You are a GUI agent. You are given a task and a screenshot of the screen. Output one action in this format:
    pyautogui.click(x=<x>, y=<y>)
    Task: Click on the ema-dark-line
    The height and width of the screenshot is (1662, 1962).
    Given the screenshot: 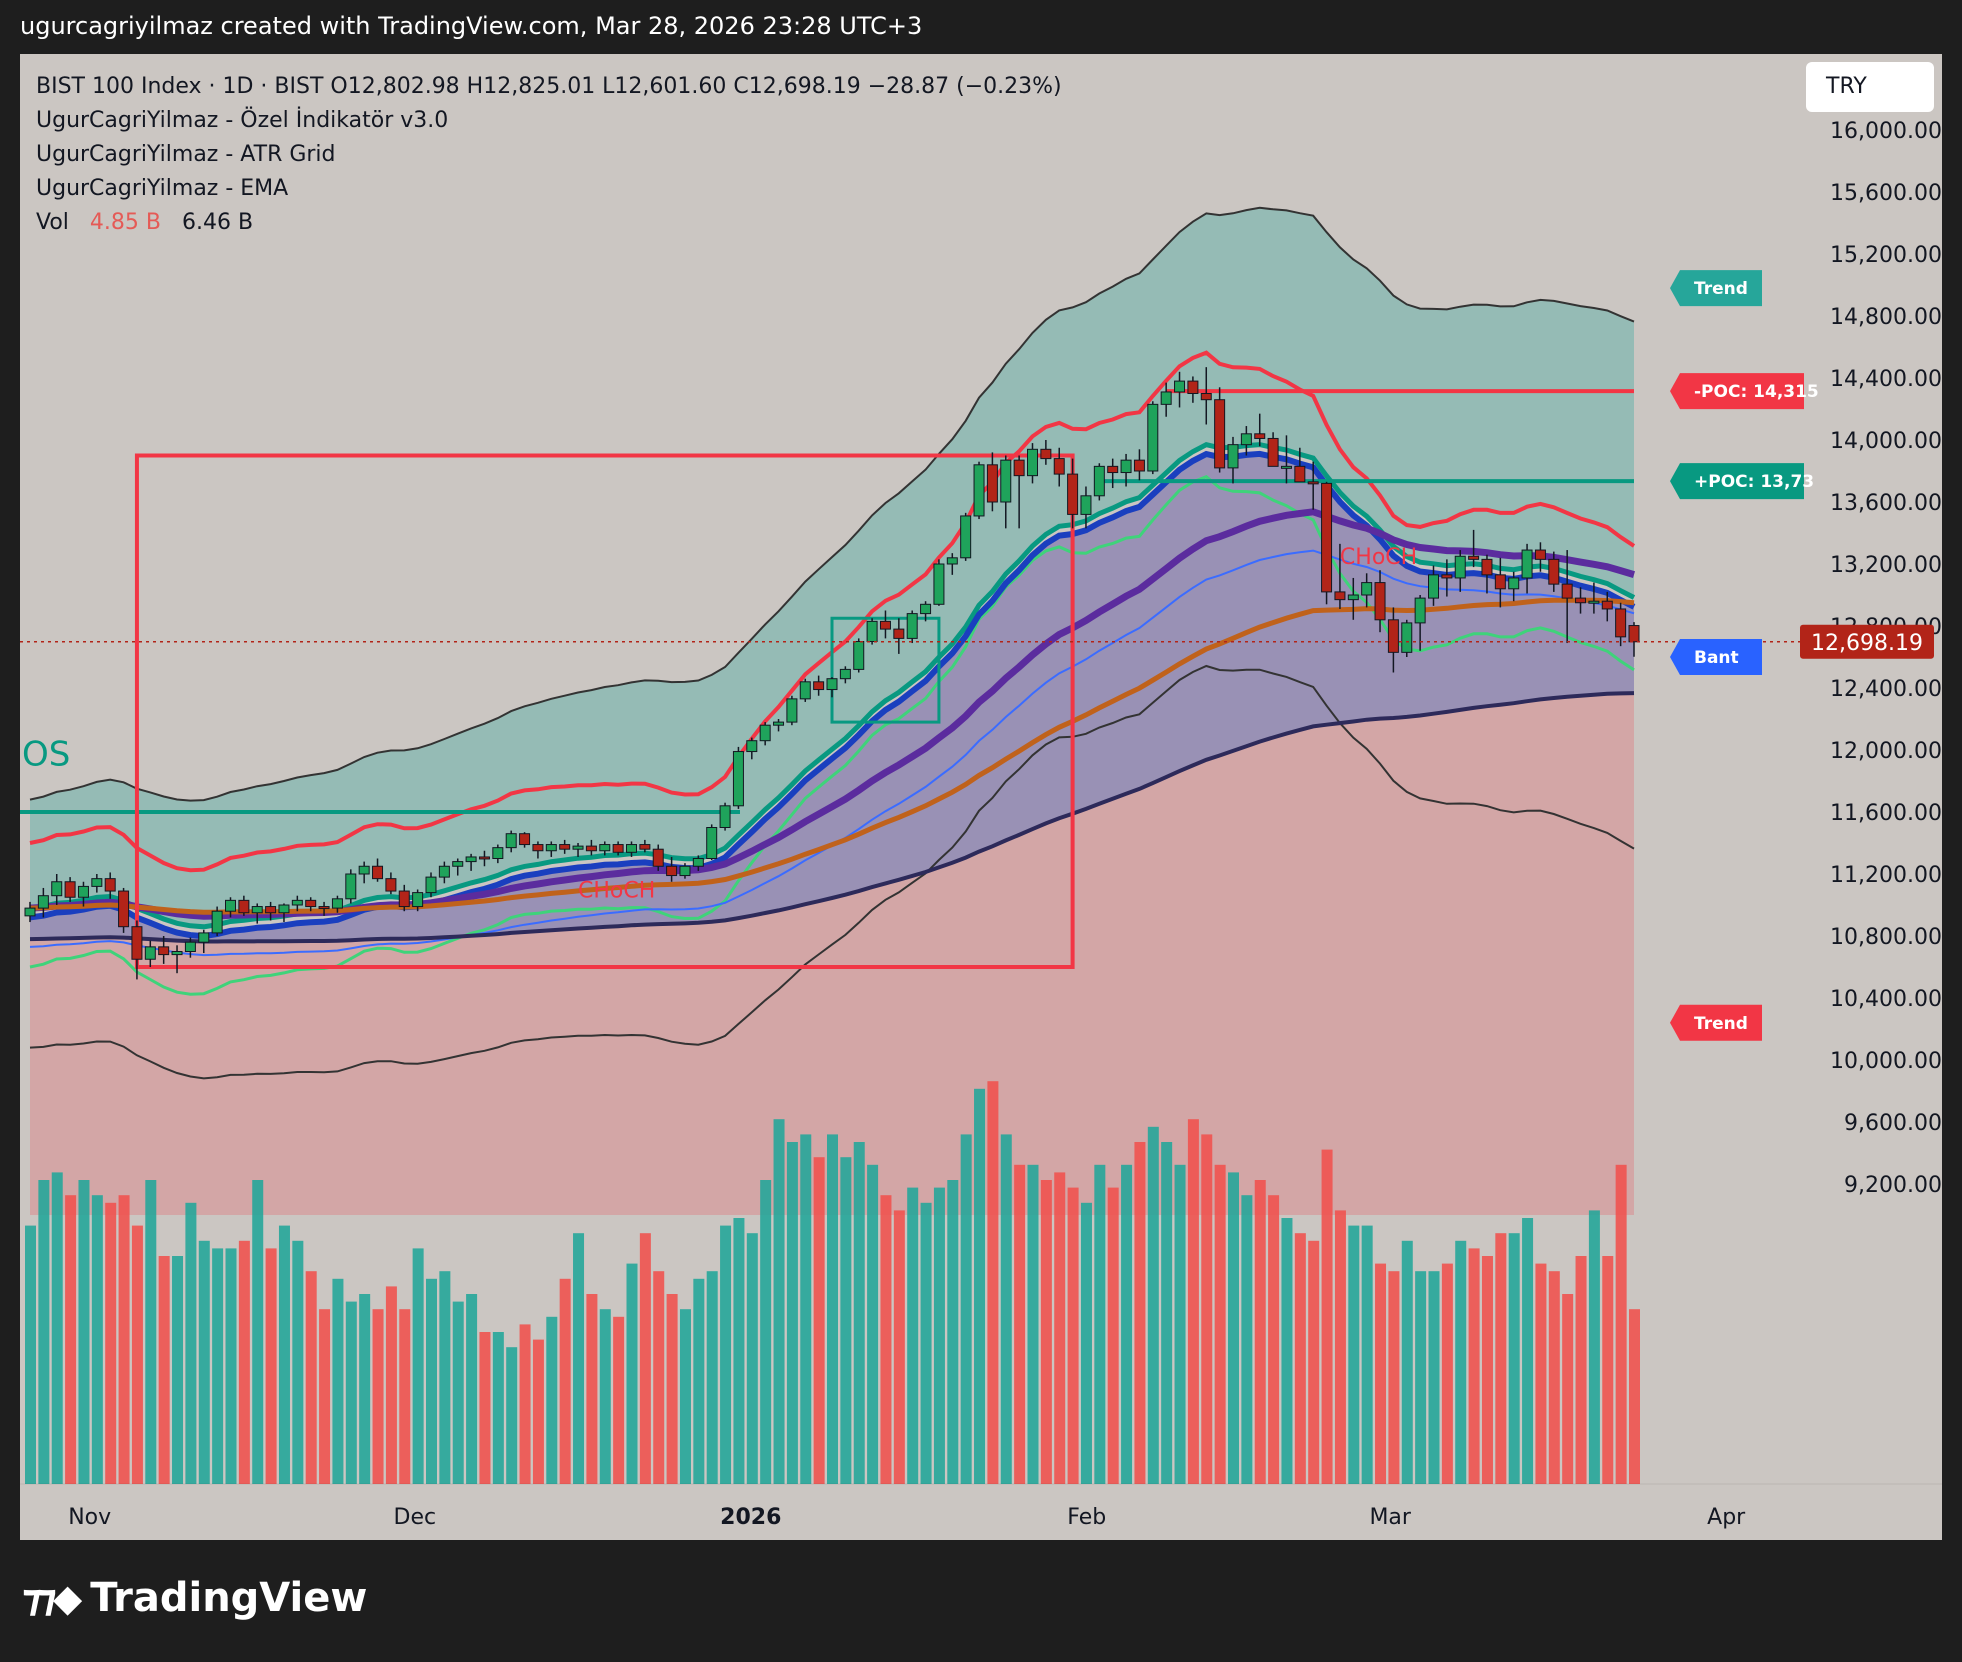 What is the action you would take?
    pyautogui.click(x=832, y=817)
    